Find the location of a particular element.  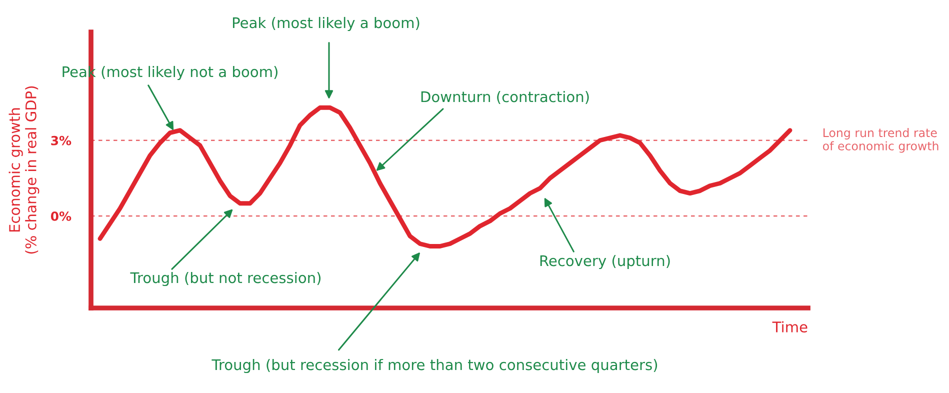

annotation: Recovery (upturn) is located at coordinates (605, 262).